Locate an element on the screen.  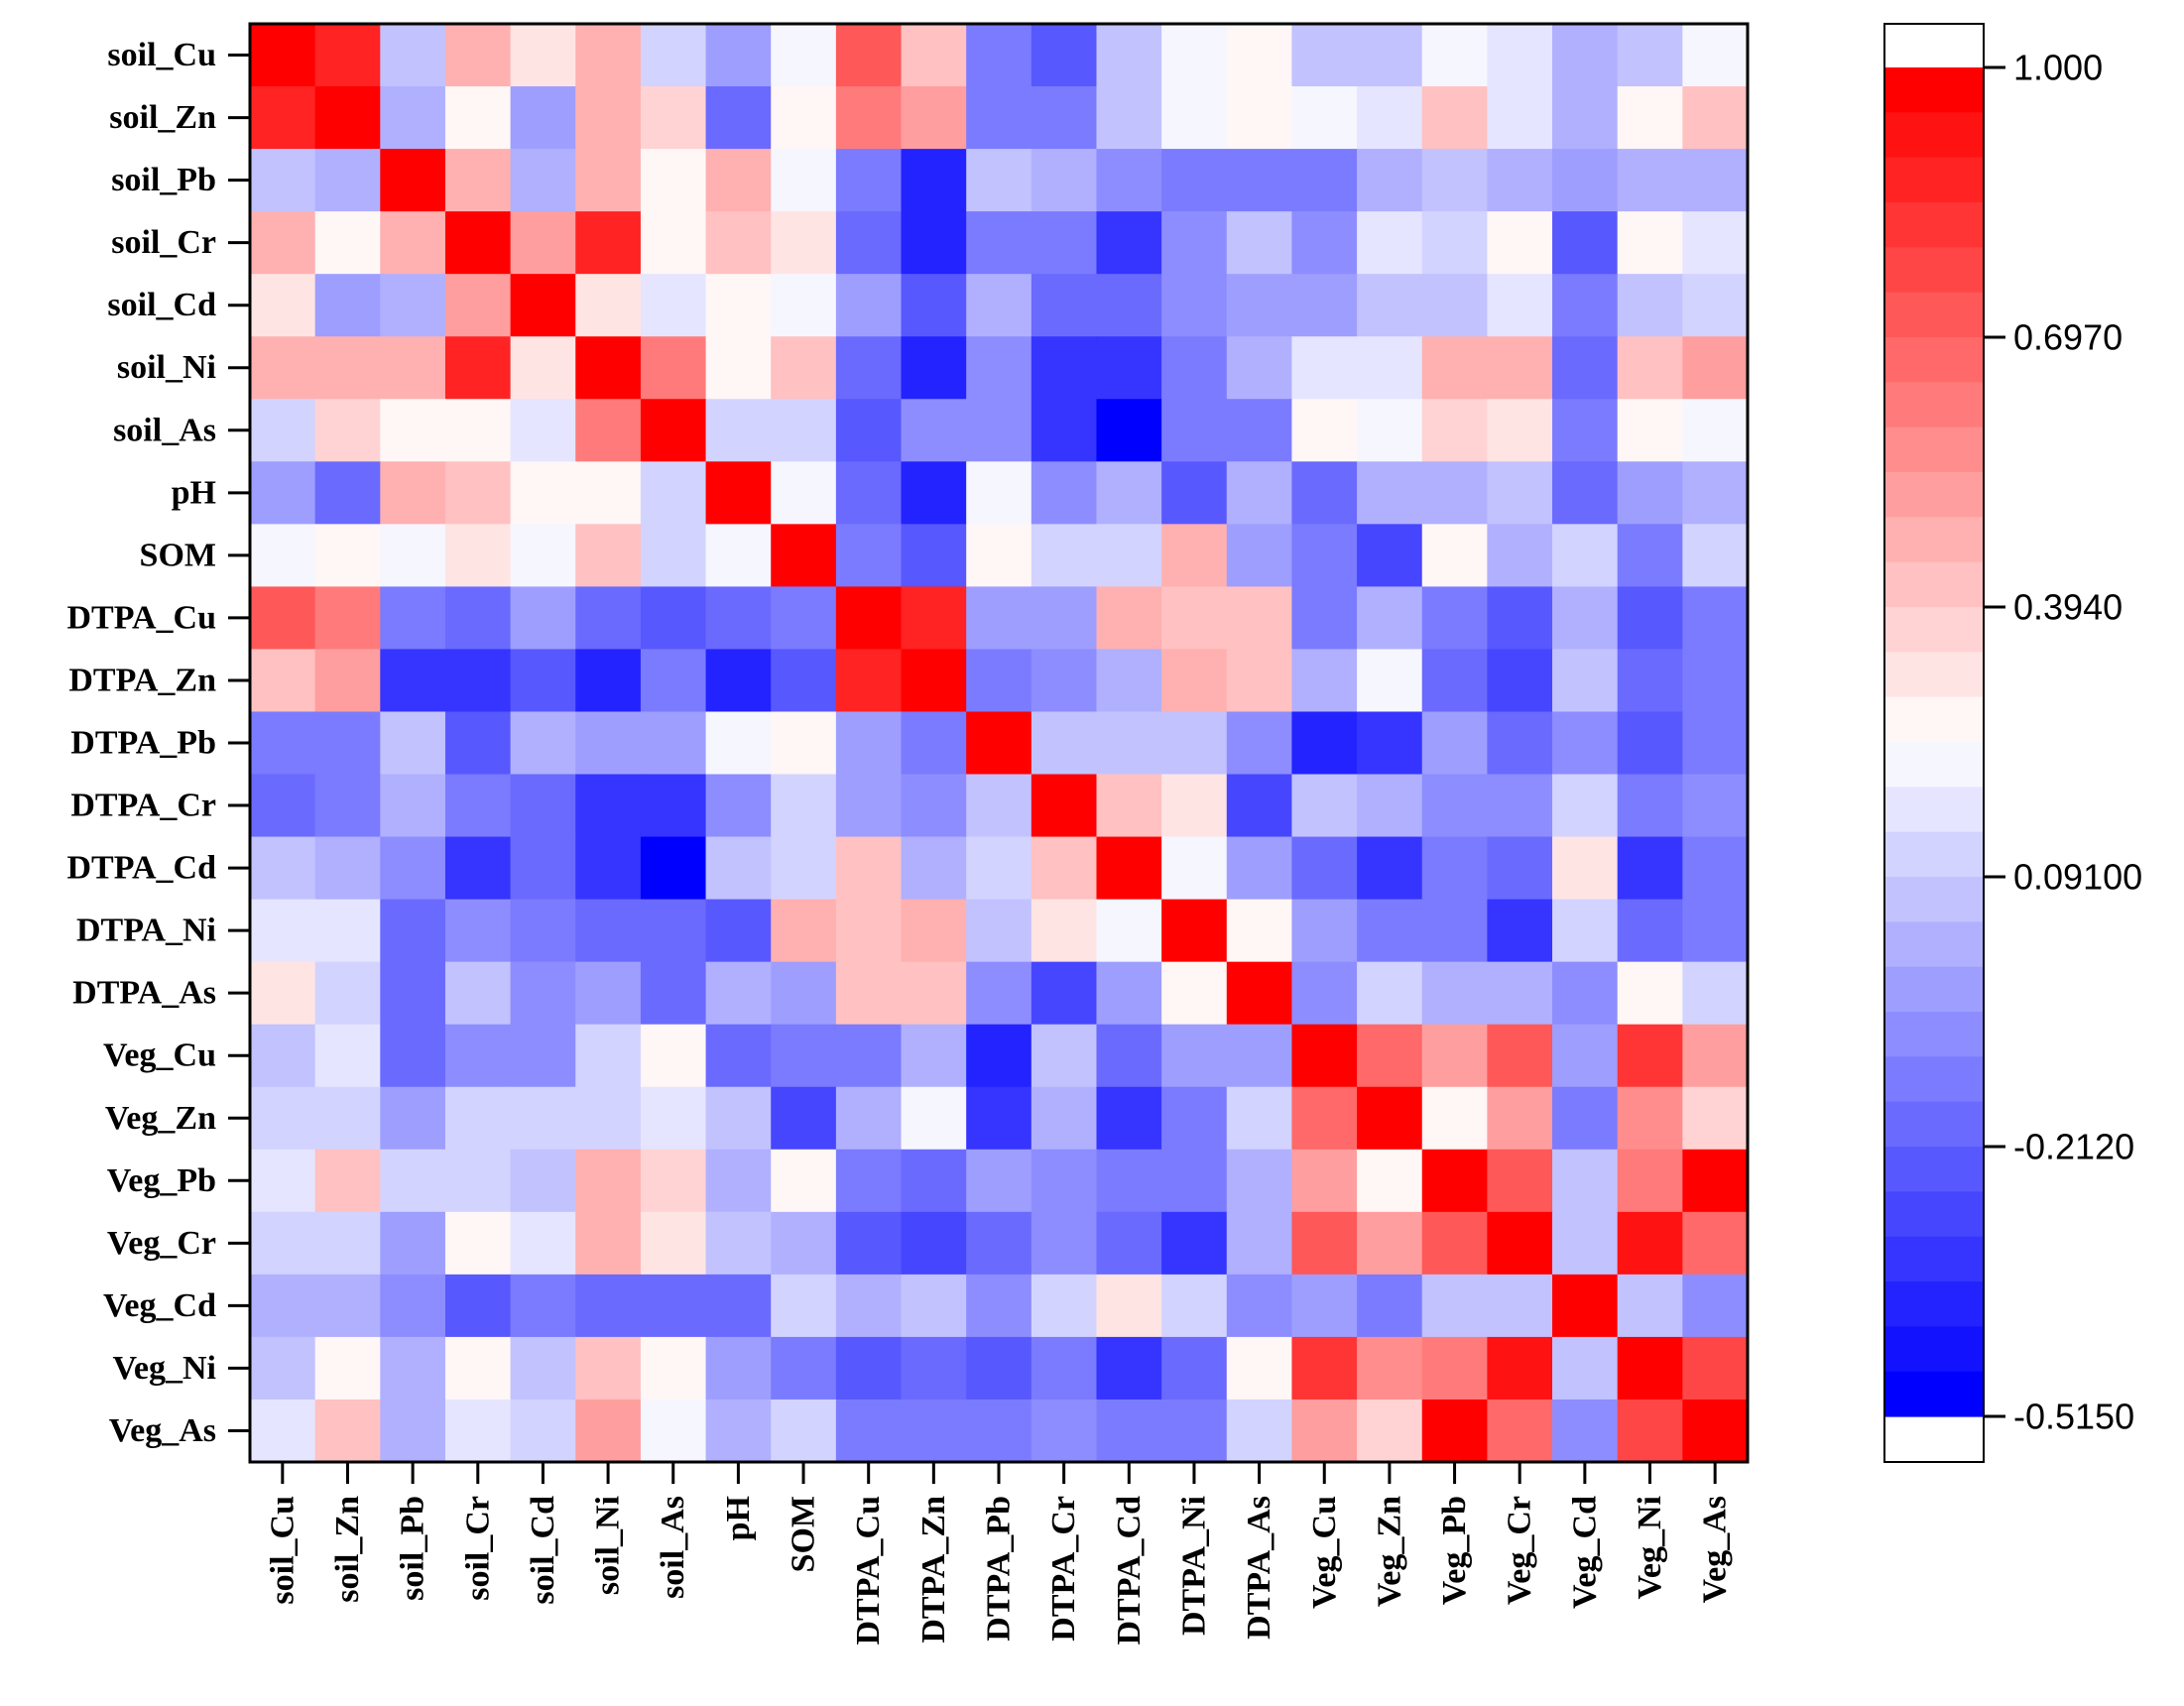
row-label: Veg_As is located at coordinates (162, 1431).